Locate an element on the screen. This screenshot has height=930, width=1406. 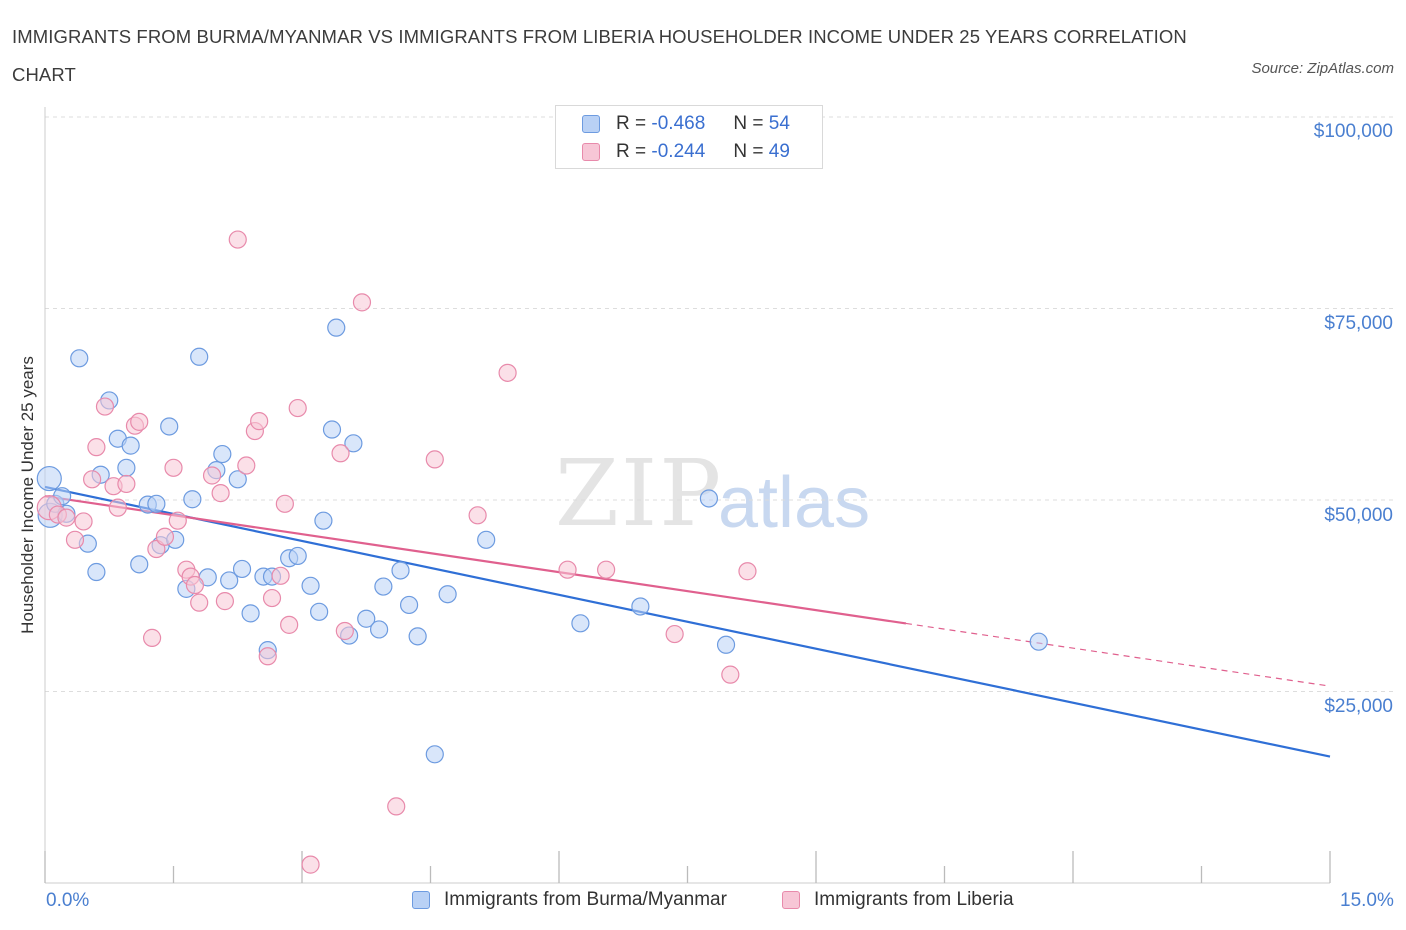
legend: R = -0.468 N = 54 R = -0.244 N = 49 is located at coordinates (689, 137).